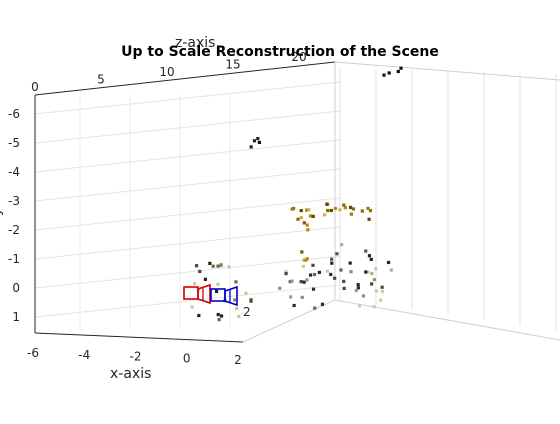  I want to click on chart-title: Up to Scale Reconstruction of the Scene, so click(280, 52).